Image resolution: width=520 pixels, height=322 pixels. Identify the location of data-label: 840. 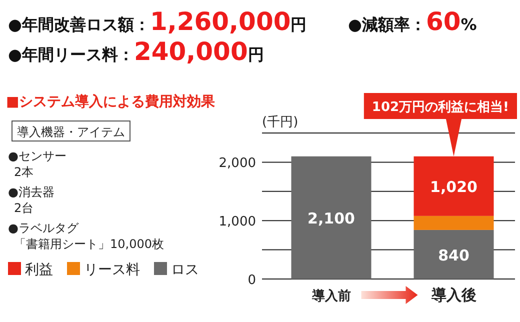
(454, 255).